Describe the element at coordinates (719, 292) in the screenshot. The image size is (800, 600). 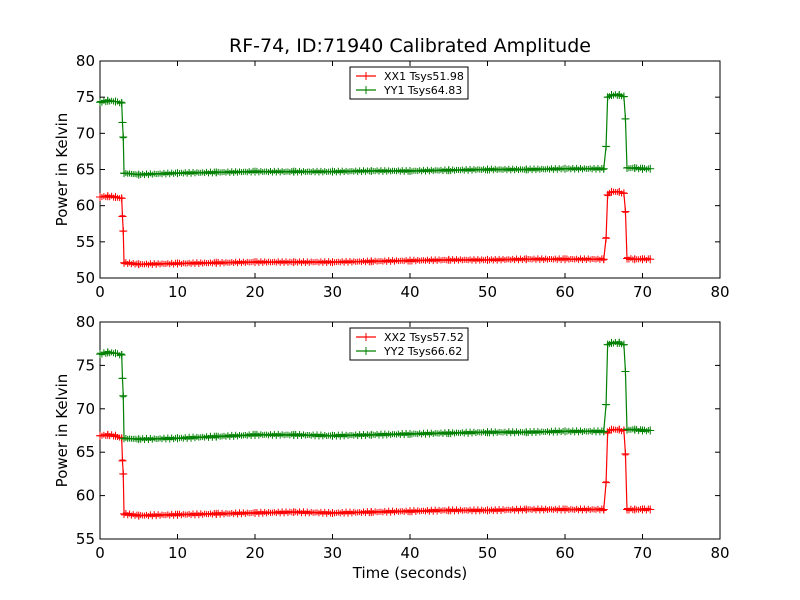
I see `x-tick-label: 80` at that location.